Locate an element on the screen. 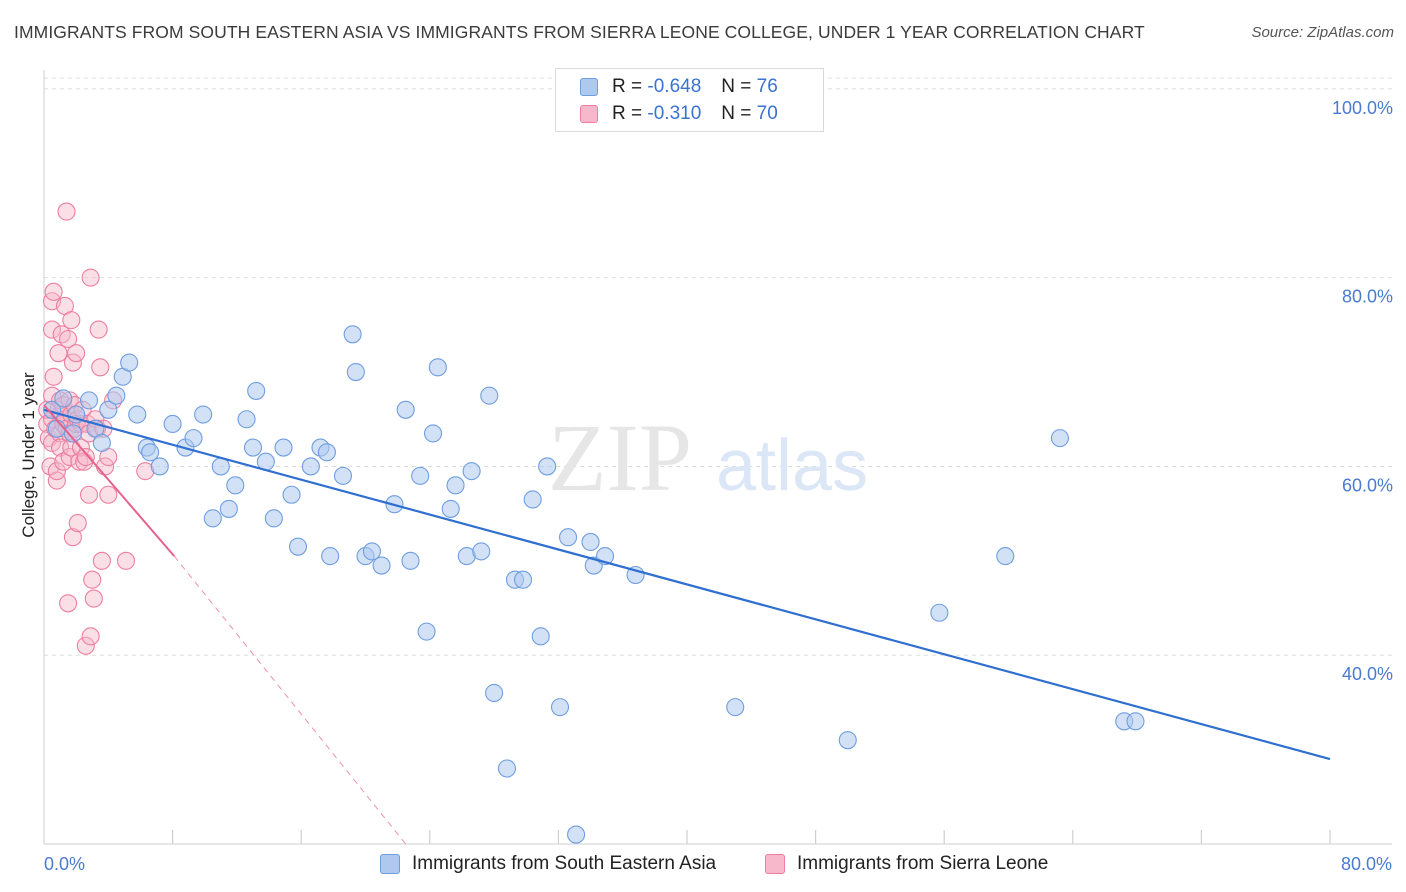 This screenshot has height=892, width=1406. legend-n-value: 70 is located at coordinates (767, 113).